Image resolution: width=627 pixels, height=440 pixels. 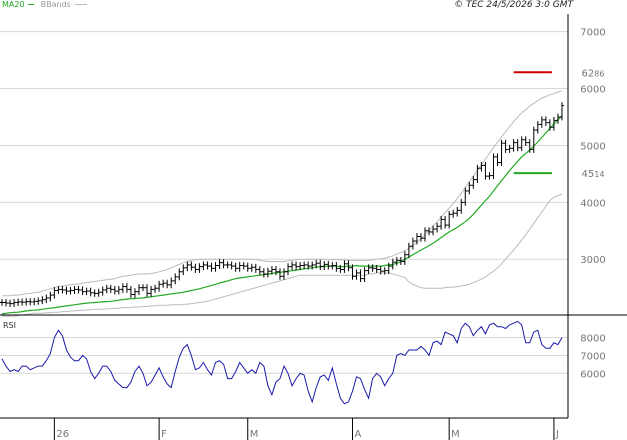 I want to click on rsi-tick-label: 7000, so click(x=592, y=356).